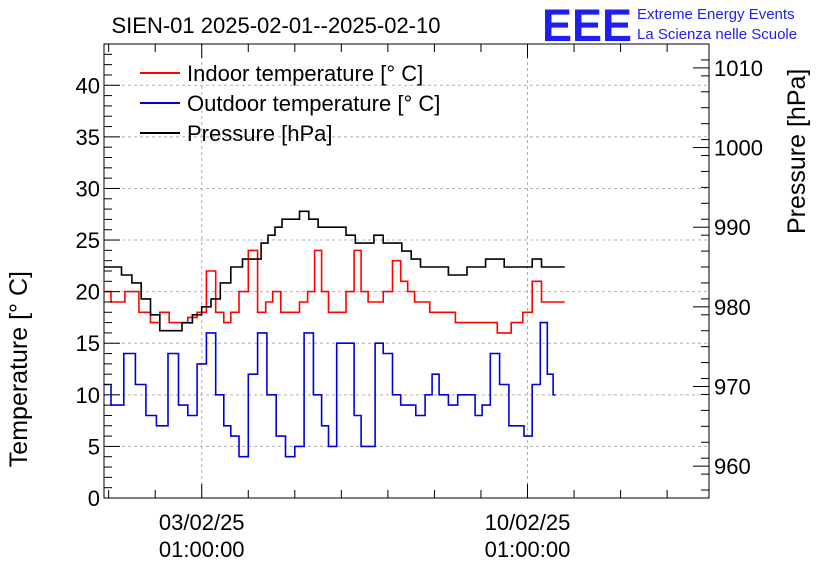 The image size is (836, 572). What do you see at coordinates (797, 151) in the screenshot?
I see `y2-axis-label: Pressure [hPa]` at bounding box center [797, 151].